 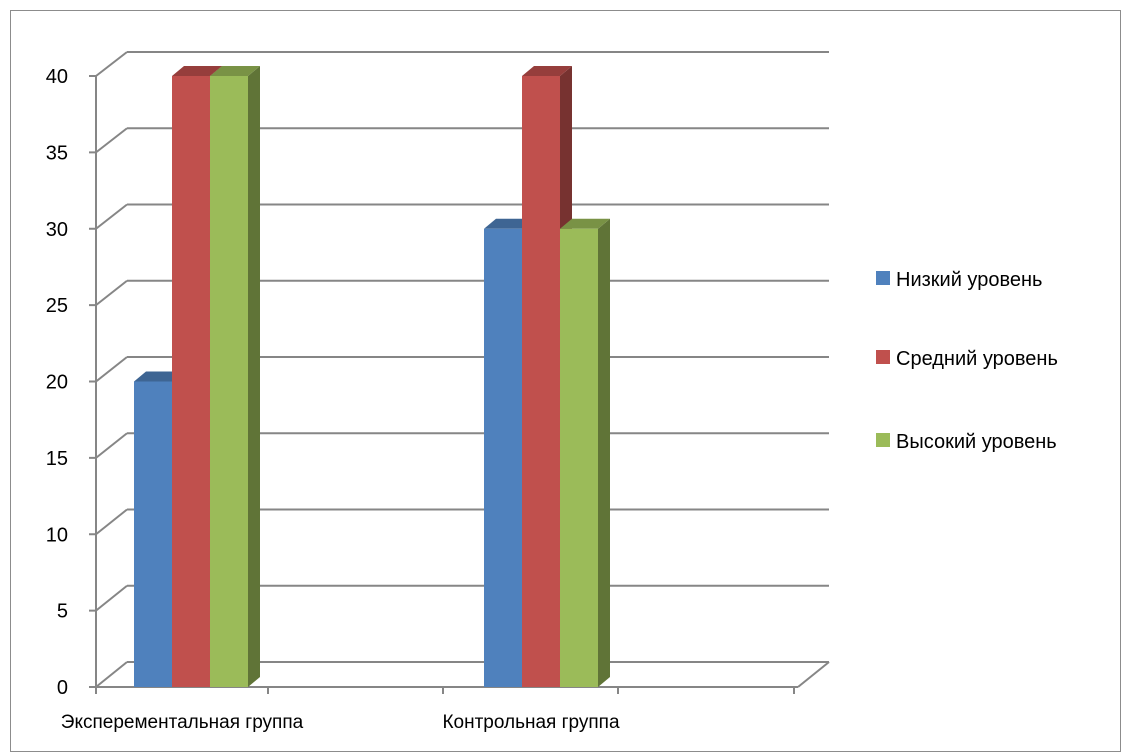 What do you see at coordinates (969, 280) in the screenshot?
I see `legend-label: Низкий уровень` at bounding box center [969, 280].